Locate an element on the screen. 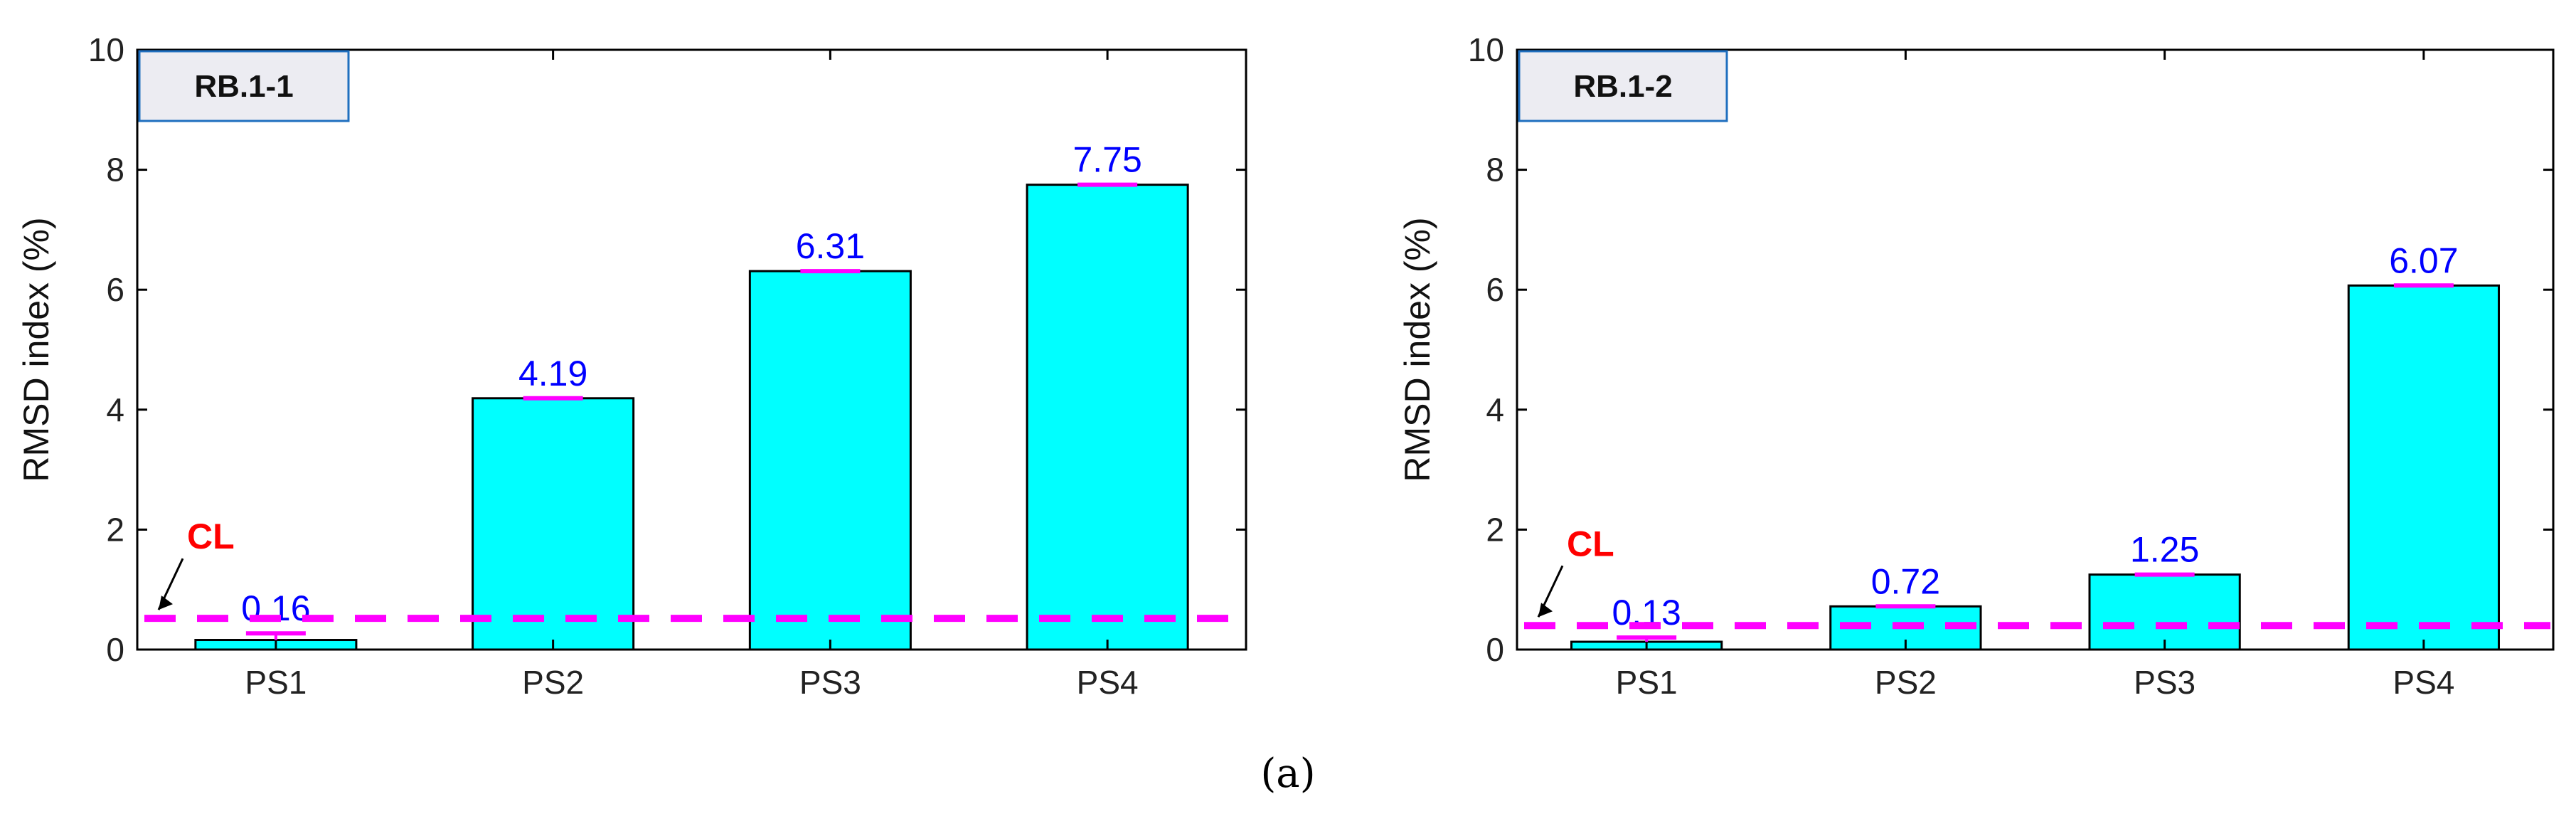 Image resolution: width=2576 pixels, height=826 pixels. bar-value-label: 0.16 is located at coordinates (275, 608).